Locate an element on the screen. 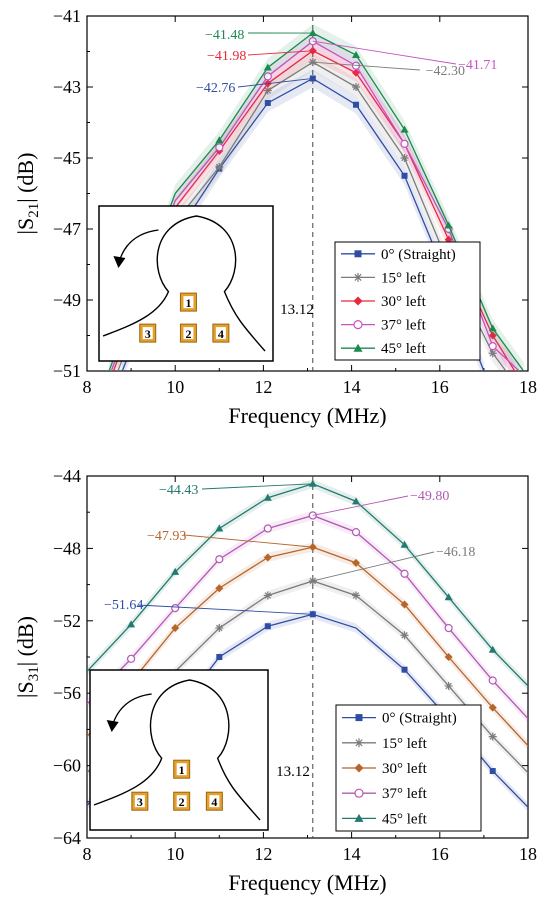  y-axis-label-main: |S is located at coordinates (25, 226).